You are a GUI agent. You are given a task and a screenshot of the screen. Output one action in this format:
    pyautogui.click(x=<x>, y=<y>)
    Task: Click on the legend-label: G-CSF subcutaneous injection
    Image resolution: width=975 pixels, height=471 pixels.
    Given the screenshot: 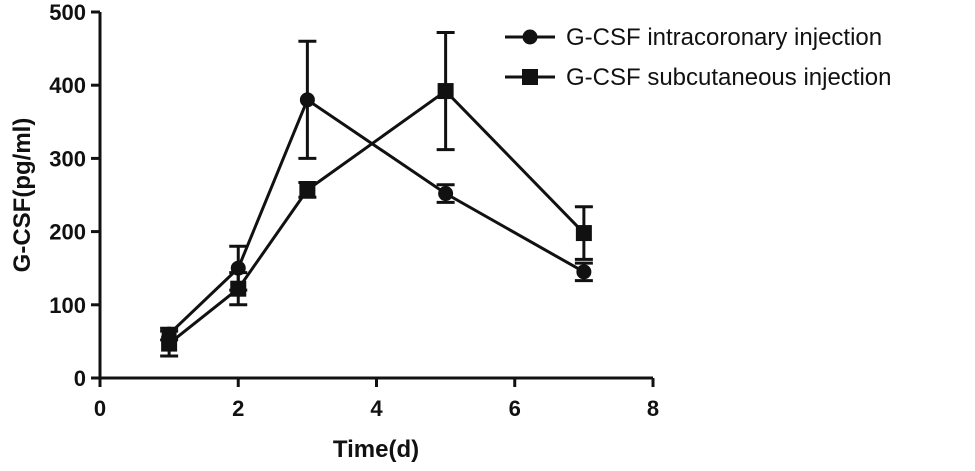 What is the action you would take?
    pyautogui.click(x=729, y=77)
    